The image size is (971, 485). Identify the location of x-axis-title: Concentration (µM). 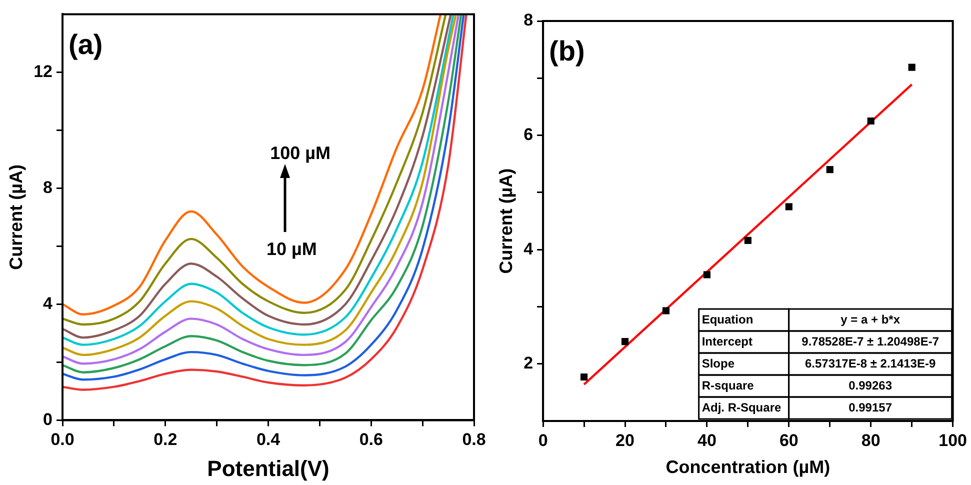
(748, 467).